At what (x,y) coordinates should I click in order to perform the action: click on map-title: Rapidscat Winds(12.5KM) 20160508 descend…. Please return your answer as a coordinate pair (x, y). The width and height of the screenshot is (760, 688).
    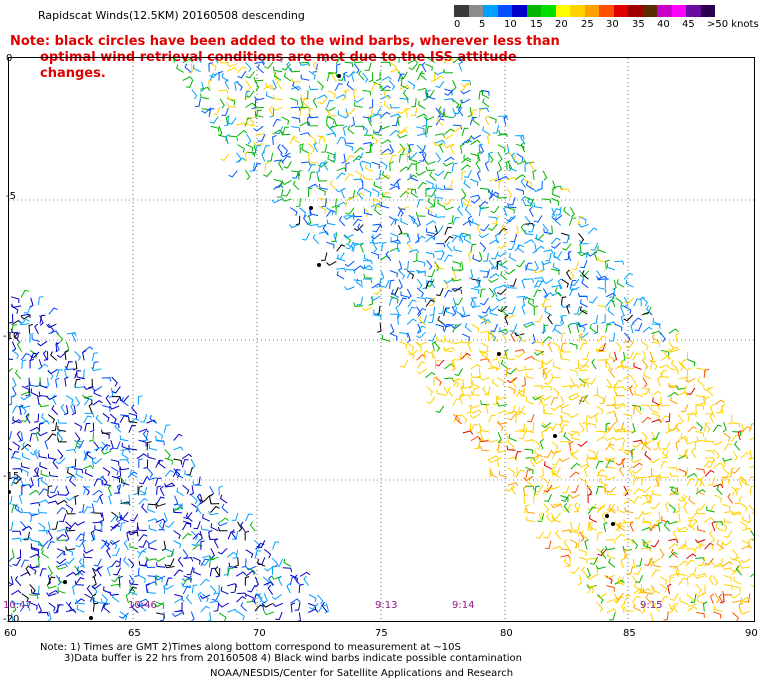
    Looking at the image, I should click on (171, 15).